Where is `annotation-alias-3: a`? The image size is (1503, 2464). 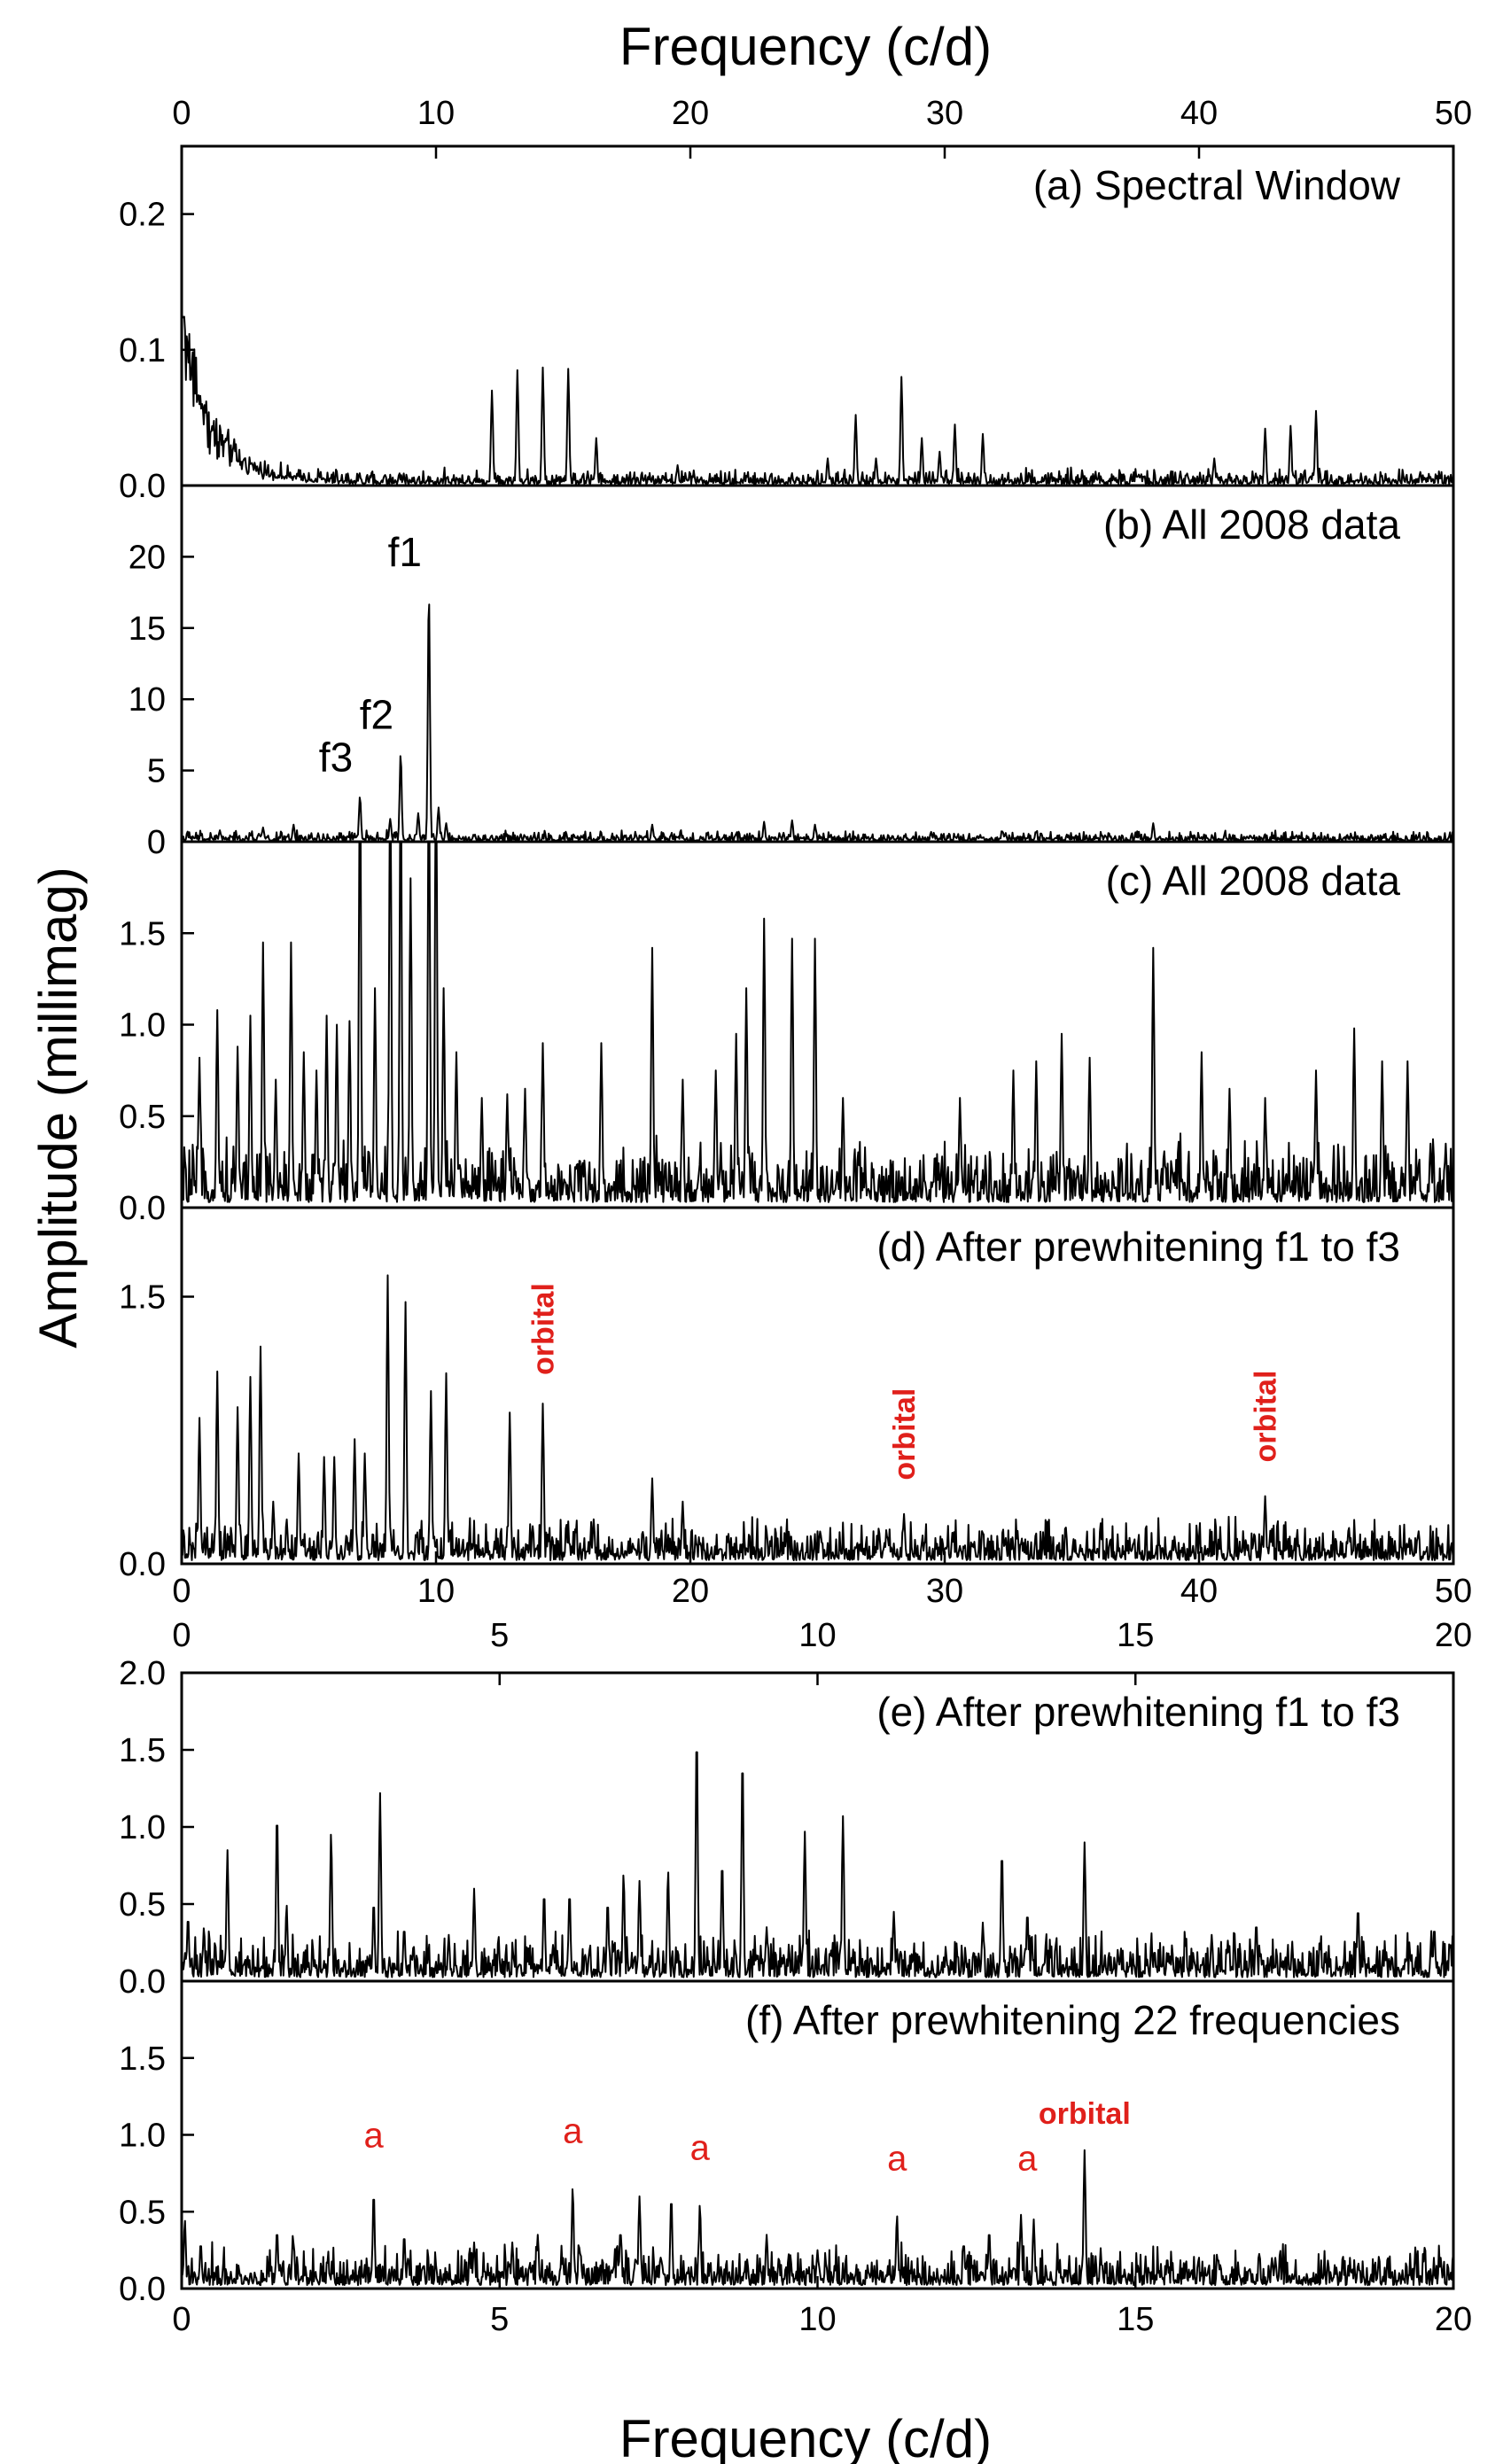 annotation-alias-3: a is located at coordinates (897, 2159).